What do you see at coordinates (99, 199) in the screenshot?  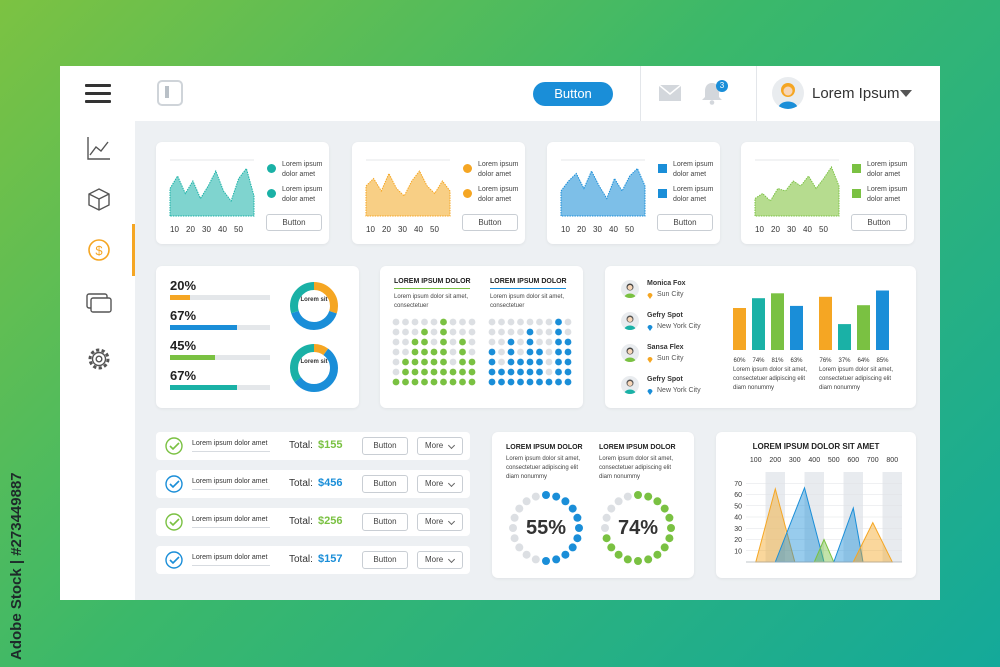 I see `cube-icon` at bounding box center [99, 199].